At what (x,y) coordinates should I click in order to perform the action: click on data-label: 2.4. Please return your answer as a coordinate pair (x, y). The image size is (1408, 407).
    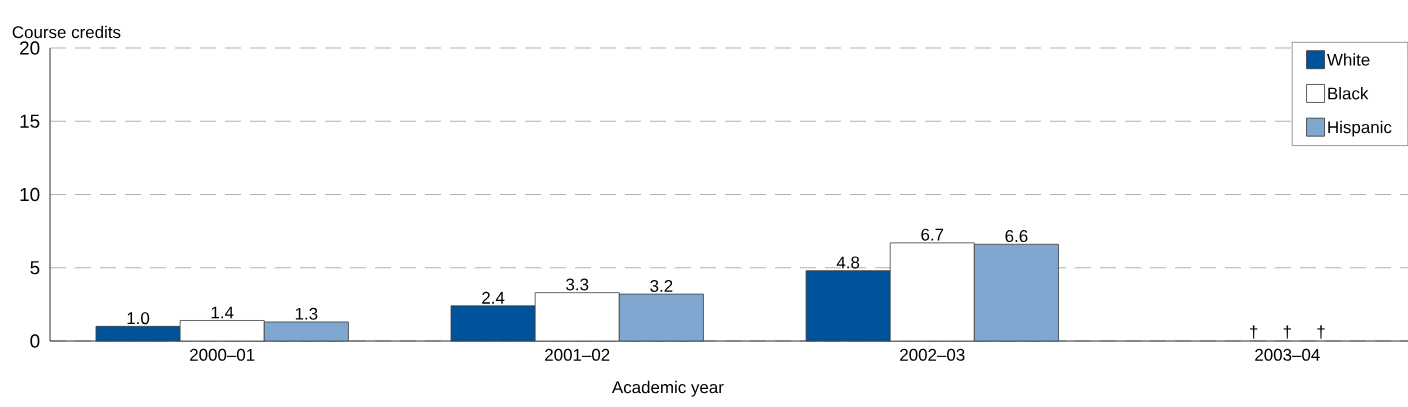
    Looking at the image, I should click on (493, 297).